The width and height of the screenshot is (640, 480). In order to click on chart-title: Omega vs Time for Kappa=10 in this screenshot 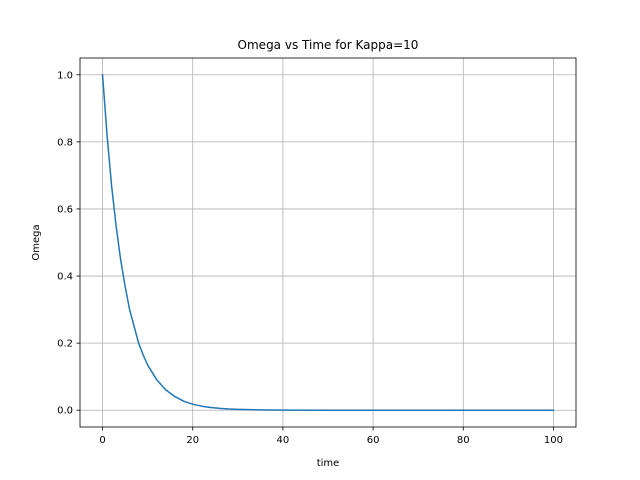, I will do `click(328, 45)`.